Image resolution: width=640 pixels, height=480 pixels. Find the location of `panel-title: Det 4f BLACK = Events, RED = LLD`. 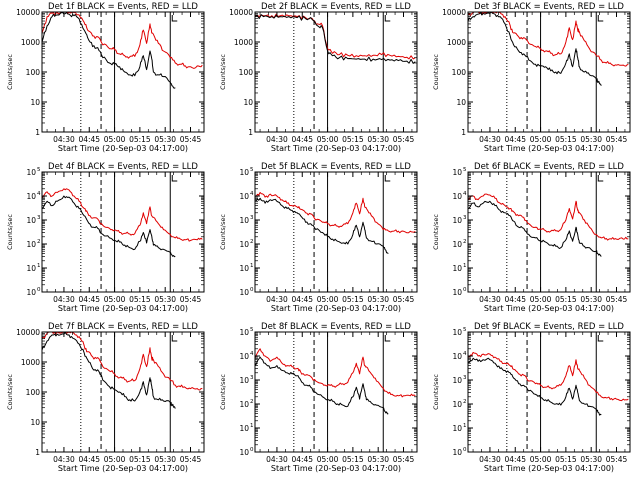

panel-title: Det 4f BLACK = Events, RED = LLD is located at coordinates (123, 167).